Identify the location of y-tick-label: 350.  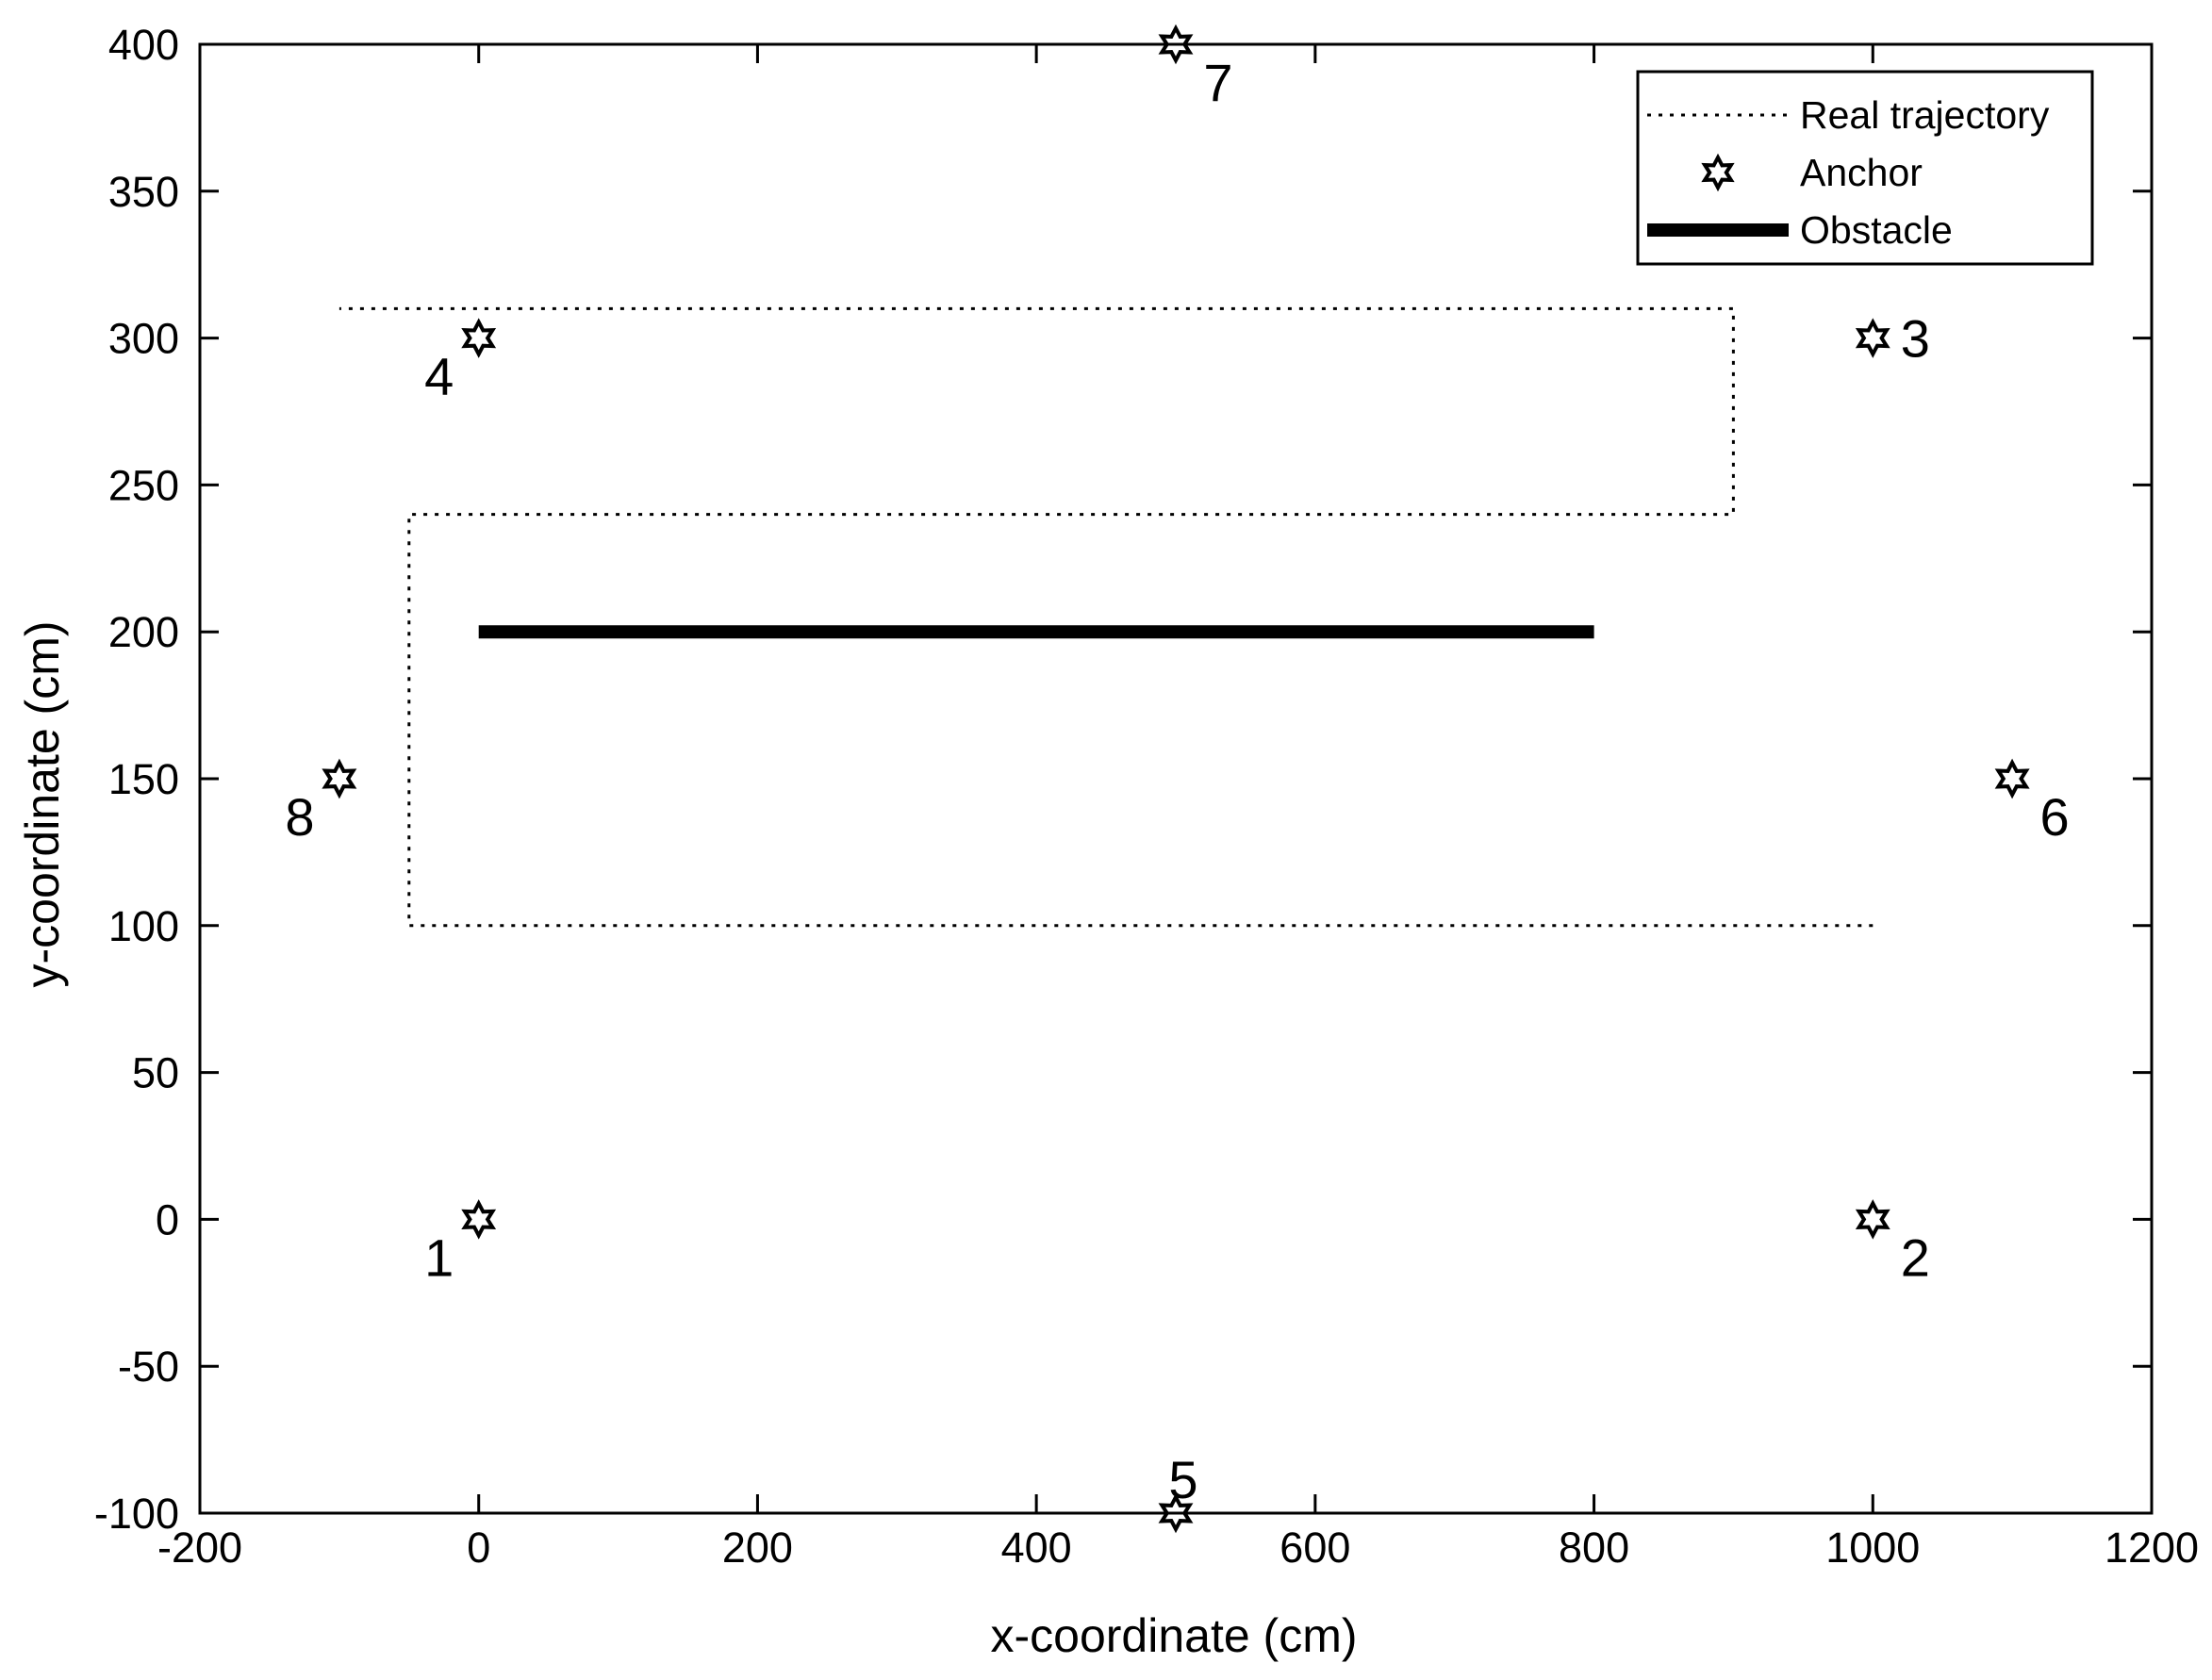
(143, 192).